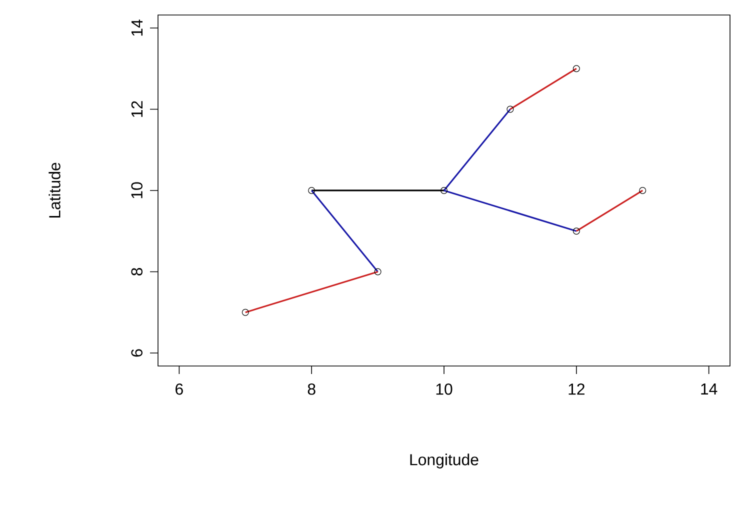 The height and width of the screenshot is (523, 745). Describe the element at coordinates (444, 389) in the screenshot. I see `x-tick-label: 10` at that location.